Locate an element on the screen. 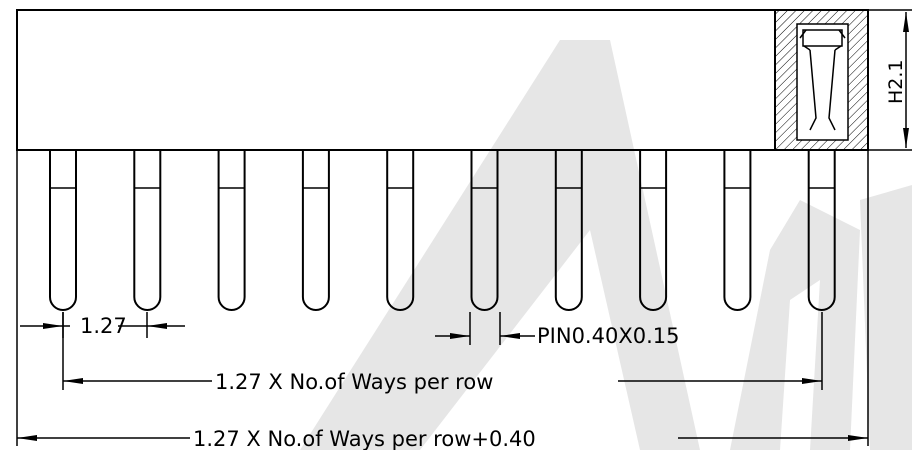 Image resolution: width=912 pixels, height=450 pixels. row-label: 1.27 X No.of Ways per row is located at coordinates (354, 382).